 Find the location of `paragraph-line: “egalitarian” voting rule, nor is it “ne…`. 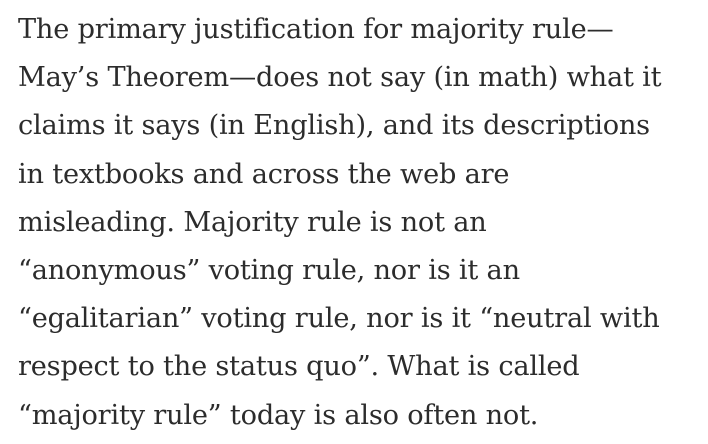

paragraph-line: “egalitarian” voting rule, nor is it “ne… is located at coordinates (339, 319).